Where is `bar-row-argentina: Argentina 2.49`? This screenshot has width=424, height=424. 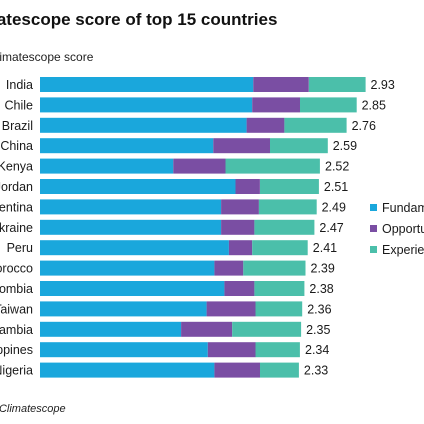 bar-row-argentina: Argentina 2.49 is located at coordinates (173, 207).